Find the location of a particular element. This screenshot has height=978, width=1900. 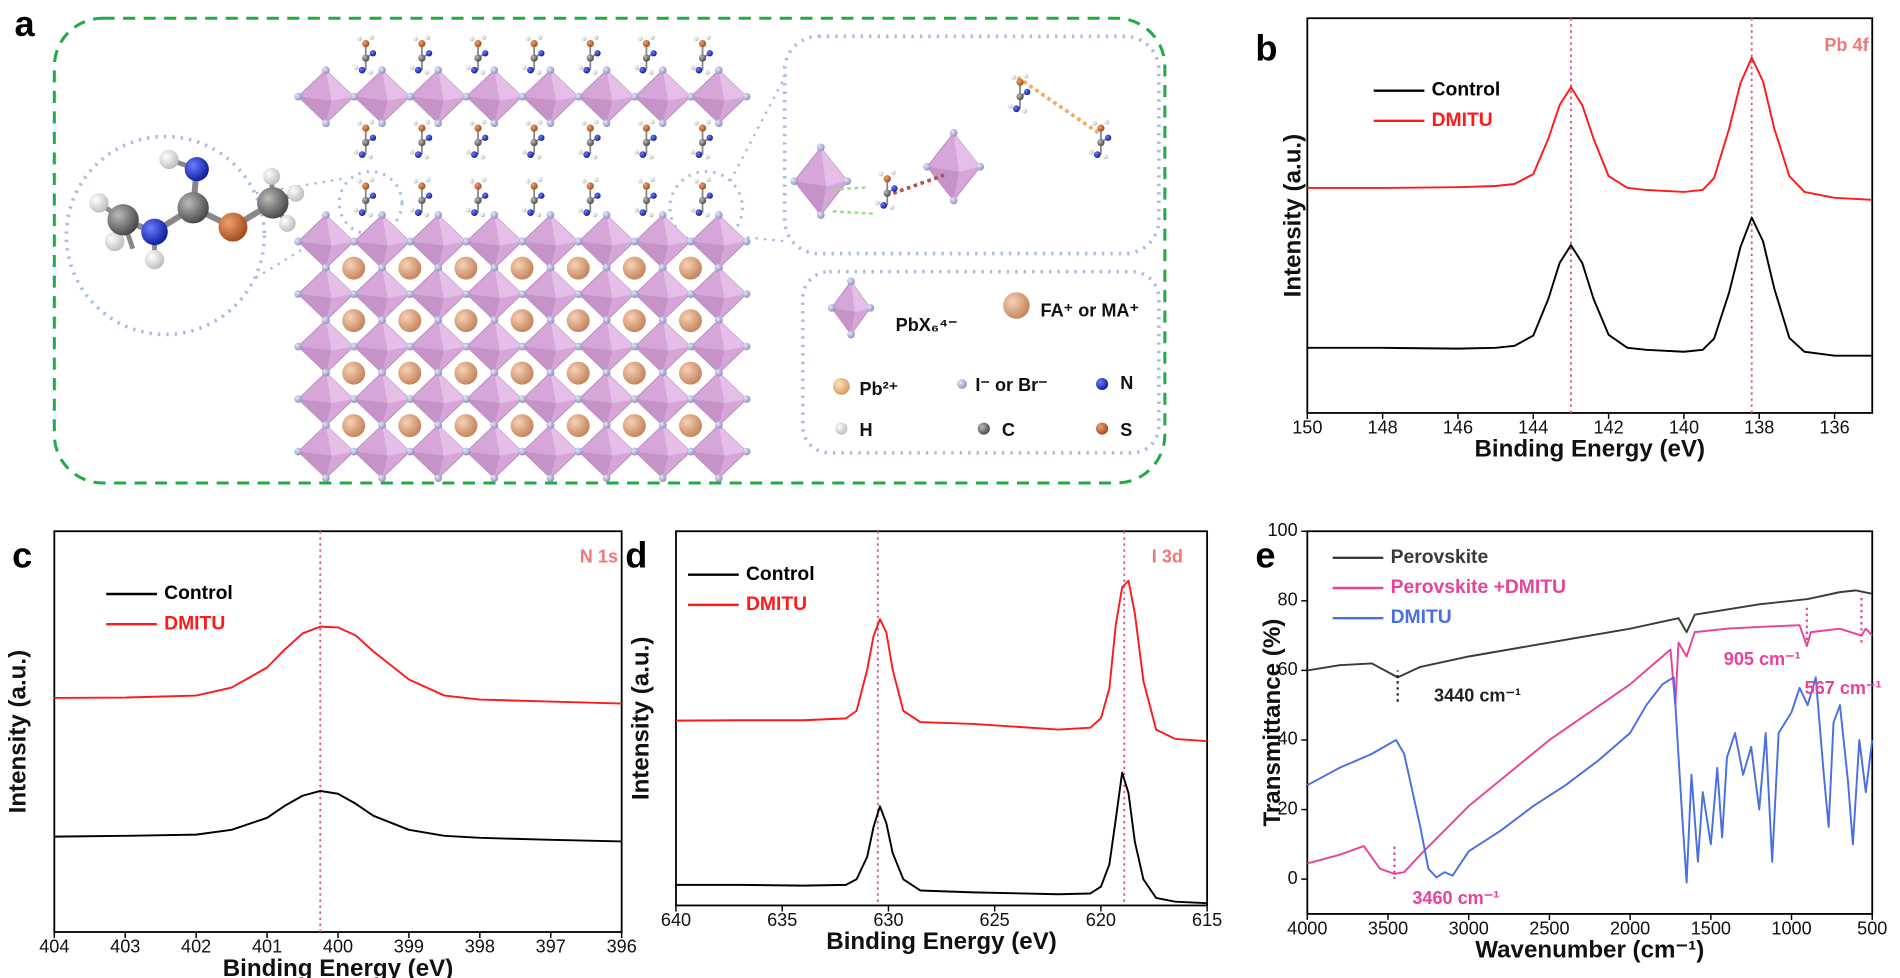

x-tick-label: 630 is located at coordinates (888, 920).